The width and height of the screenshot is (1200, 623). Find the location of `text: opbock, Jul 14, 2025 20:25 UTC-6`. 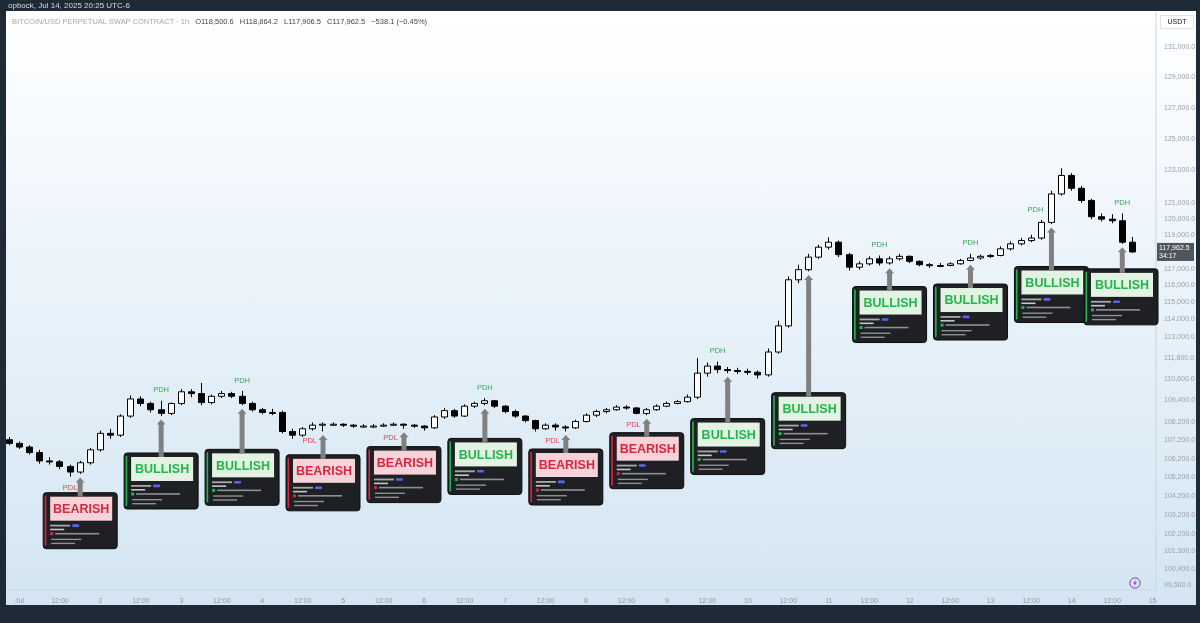

text: opbock, Jul 14, 2025 20:25 UTC-6 is located at coordinates (69, 6).